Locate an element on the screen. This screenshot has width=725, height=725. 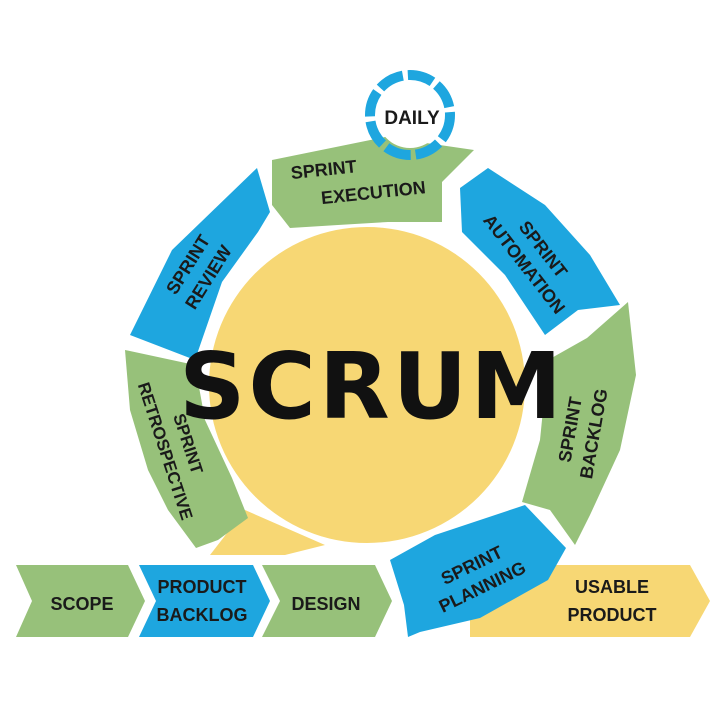
daily-label: DAILY is located at coordinates (412, 118).